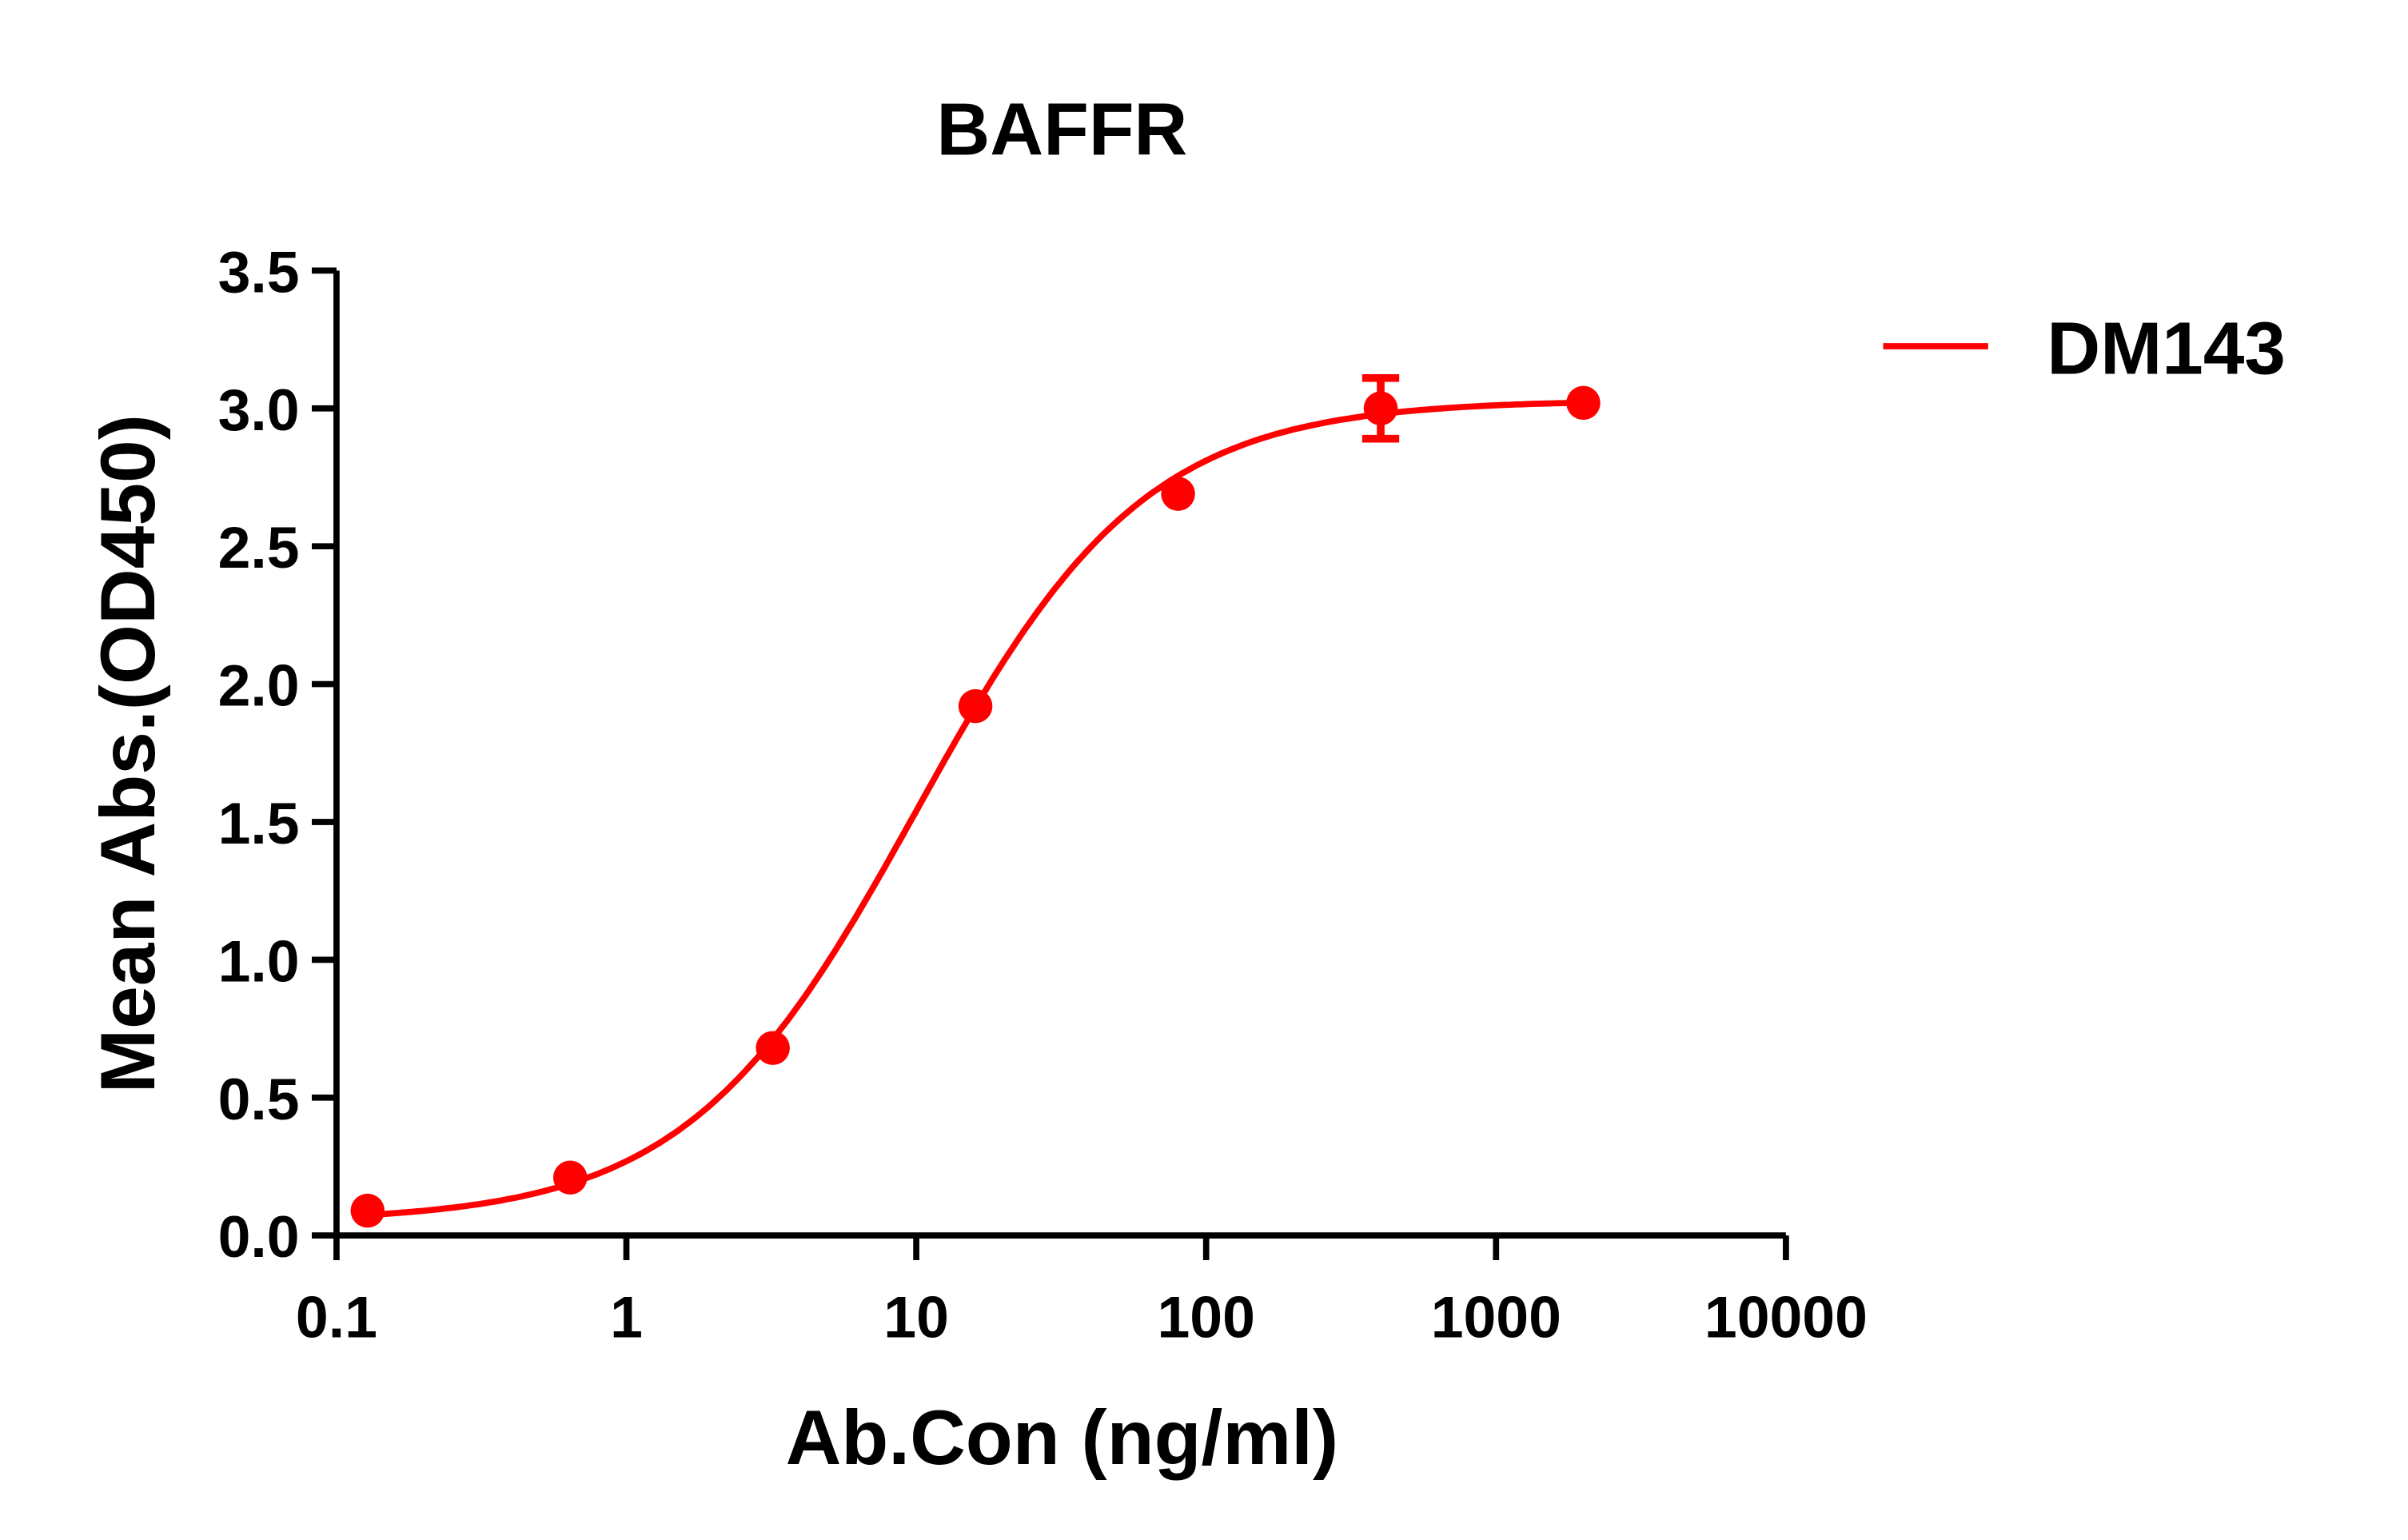 The height and width of the screenshot is (1540, 2408). What do you see at coordinates (259, 272) in the screenshot?
I see `y-tick-label: 3.5` at bounding box center [259, 272].